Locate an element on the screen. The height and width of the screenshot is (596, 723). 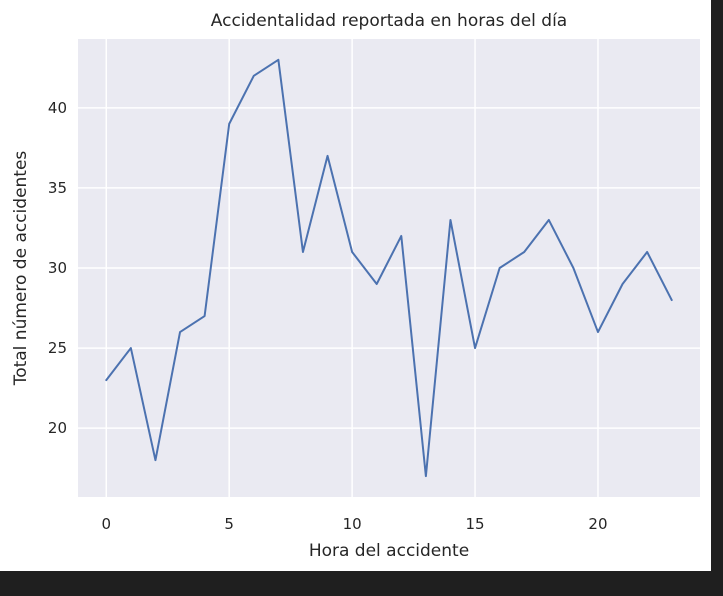
y-tick-label: 30 is located at coordinates (57, 268).